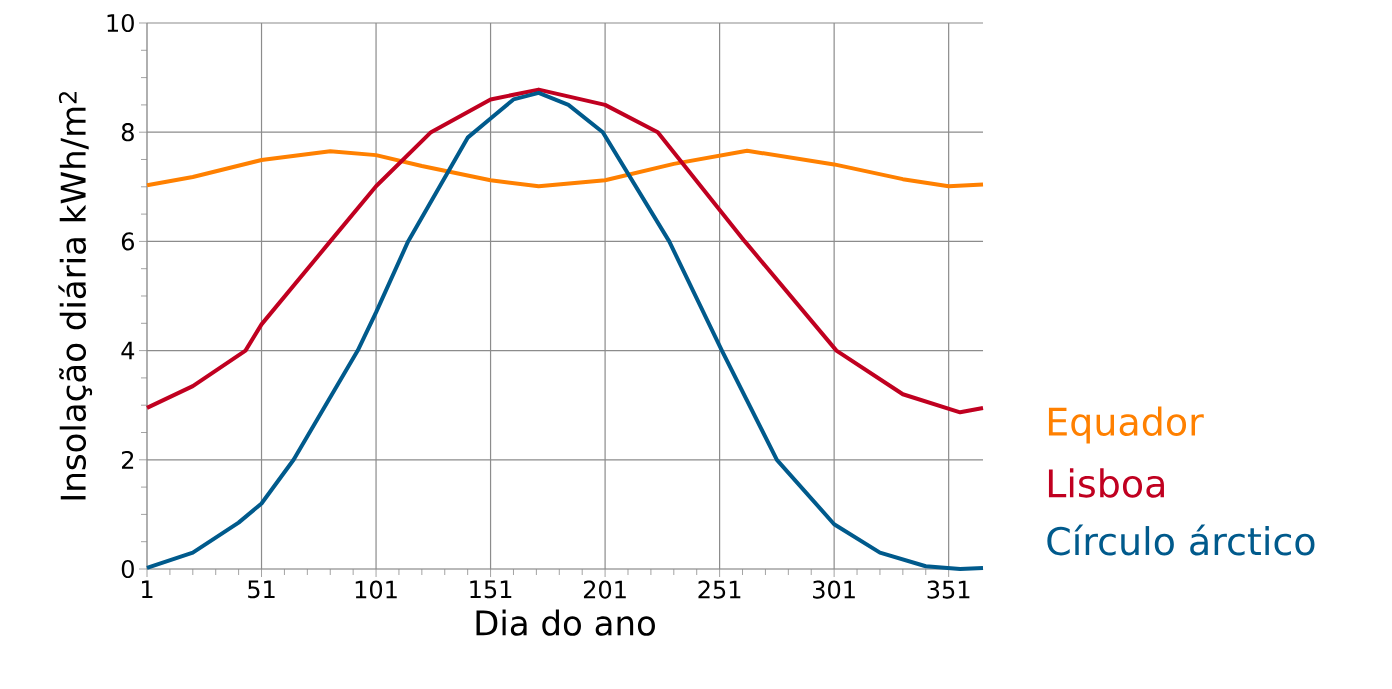  Describe the element at coordinates (127, 569) in the screenshot. I see `y-tick-label: 0` at that location.